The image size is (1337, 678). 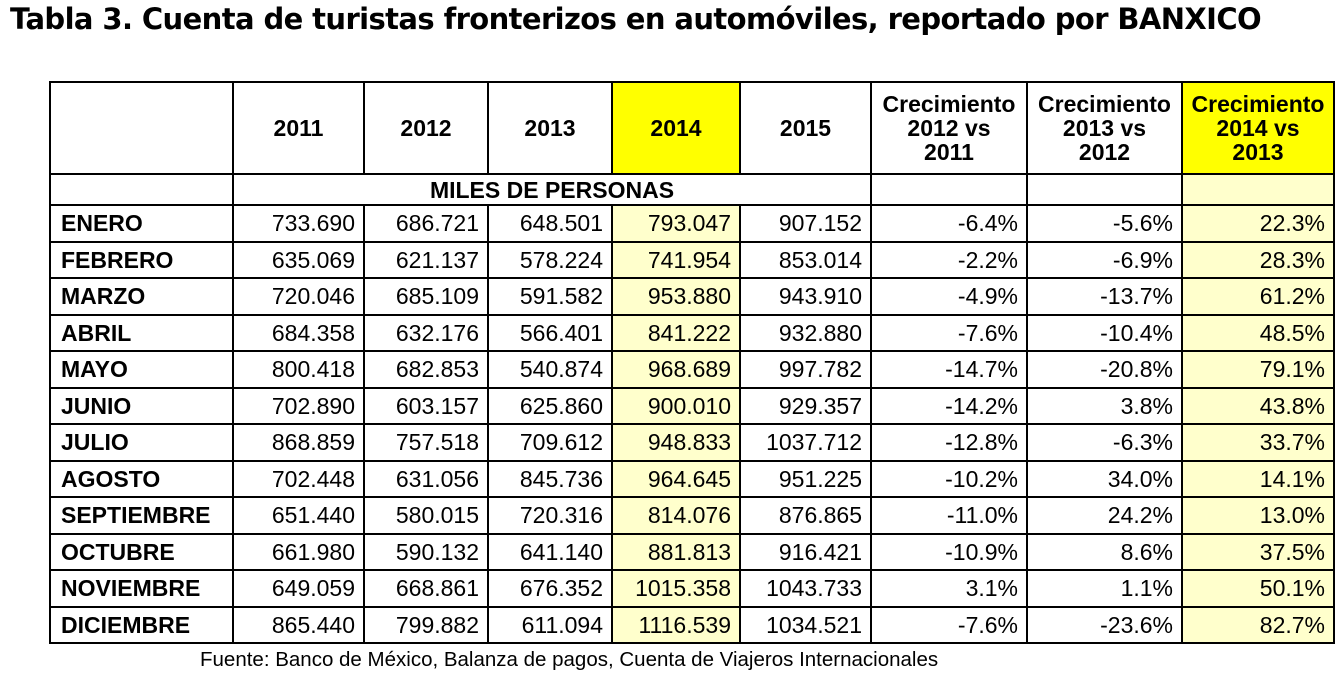 What do you see at coordinates (1104, 296) in the screenshot?
I see `value-cell: -13.7%` at bounding box center [1104, 296].